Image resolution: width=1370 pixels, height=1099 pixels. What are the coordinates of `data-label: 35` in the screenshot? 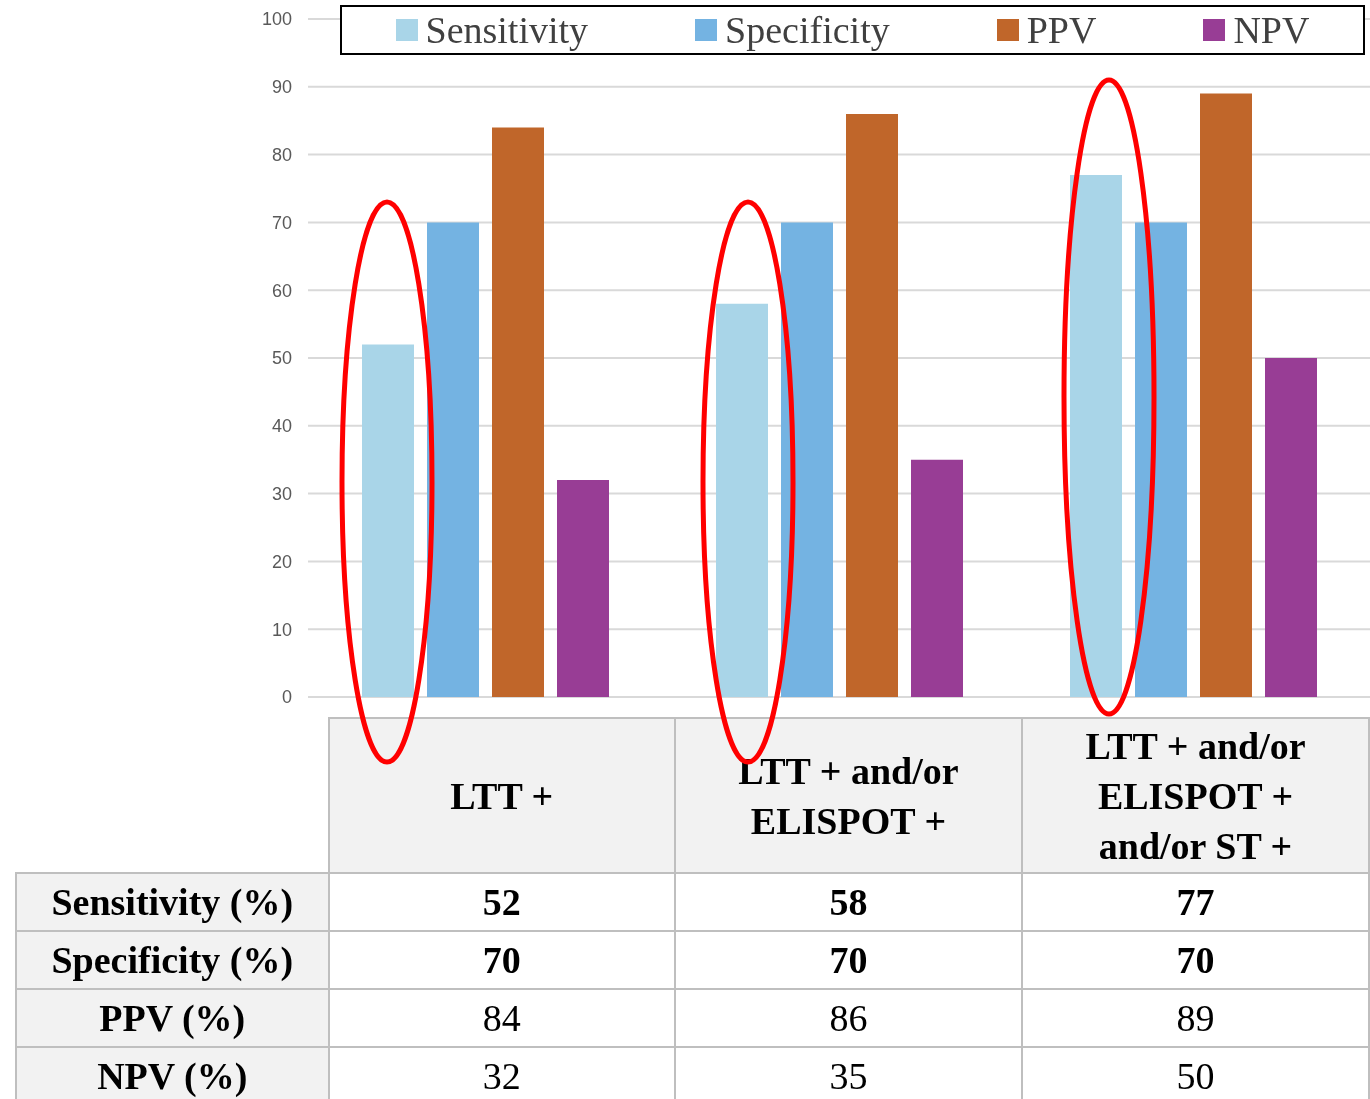 It's located at (848, 1073).